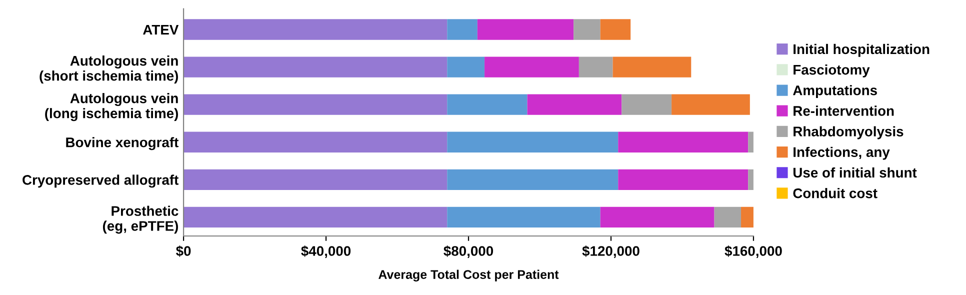  I want to click on legend-label: Amputations, so click(835, 91).